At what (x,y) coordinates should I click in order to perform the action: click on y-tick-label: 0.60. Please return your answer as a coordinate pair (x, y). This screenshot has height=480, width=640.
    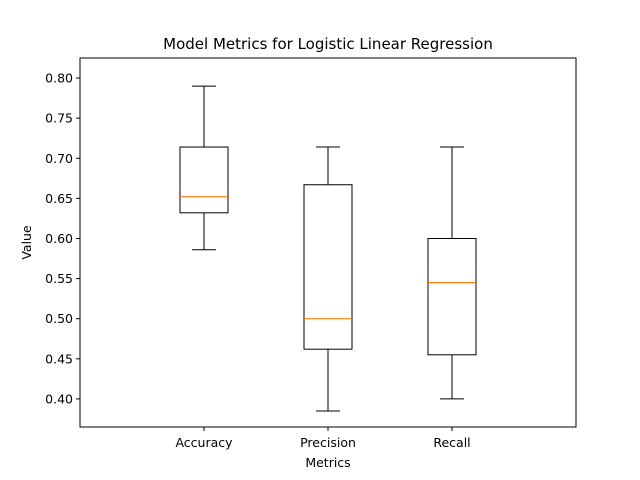
    Looking at the image, I should click on (59, 238).